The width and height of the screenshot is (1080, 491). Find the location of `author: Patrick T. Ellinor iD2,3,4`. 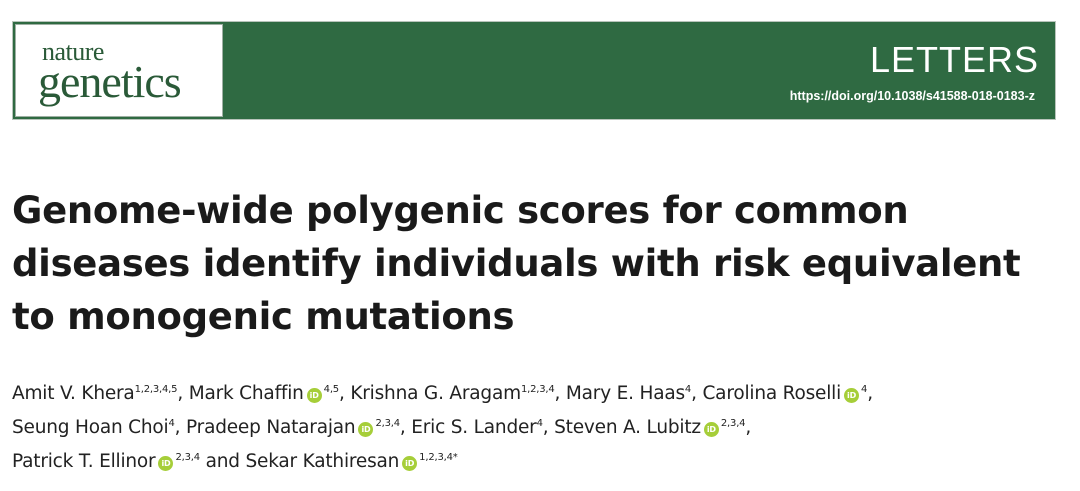

author: Patrick T. Ellinor iD2,3,4 is located at coordinates (106, 461).